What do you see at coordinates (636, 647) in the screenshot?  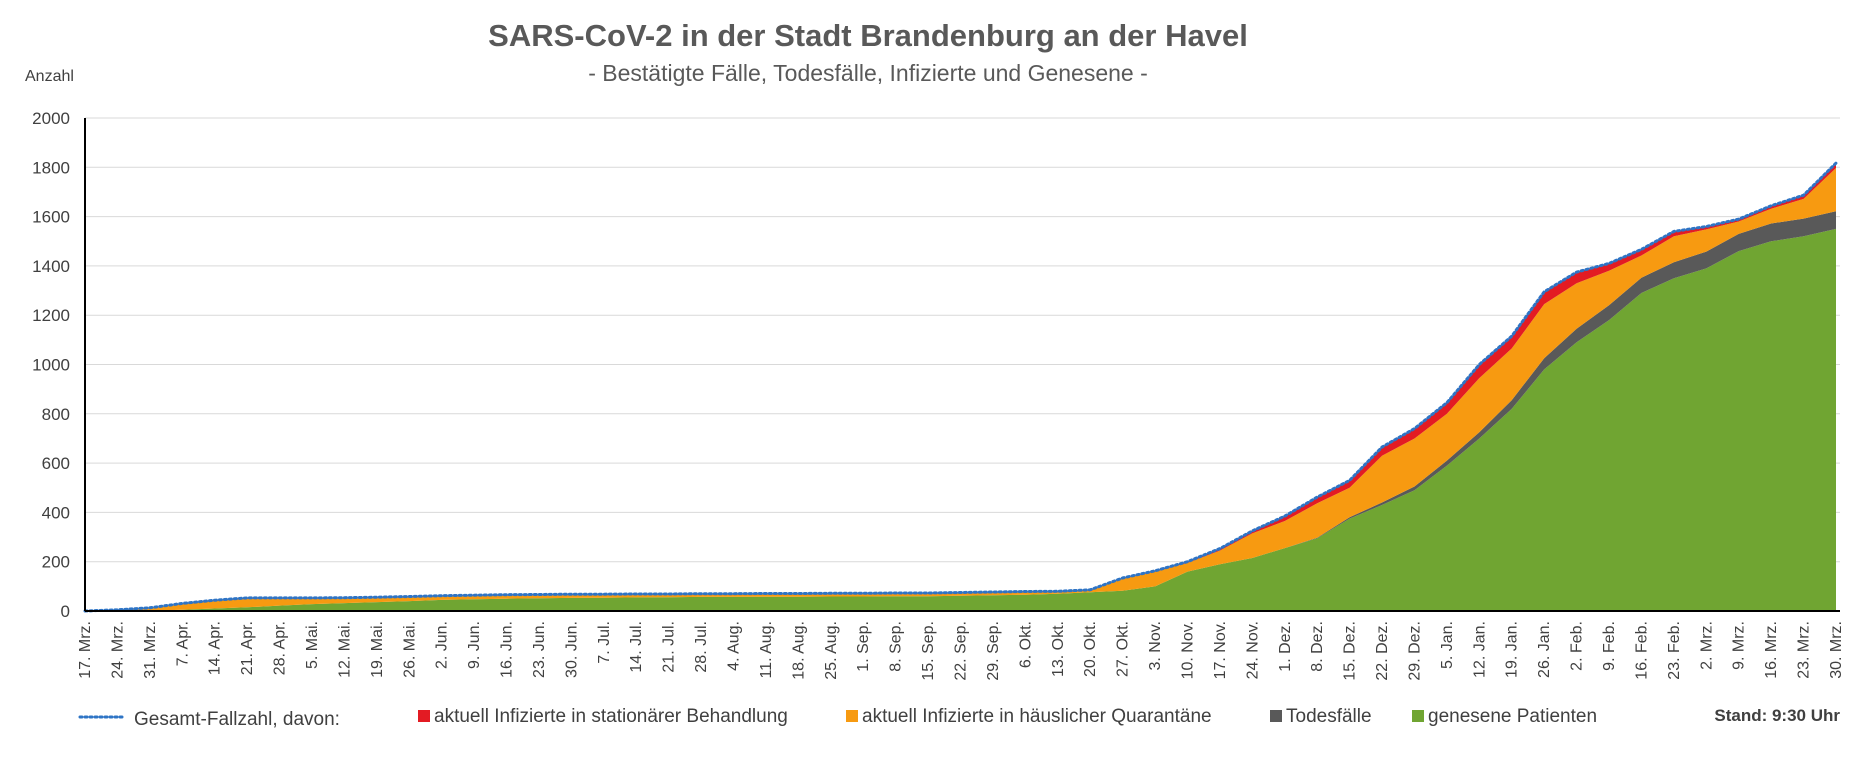 I see `x-tick-label: 14. Jul.` at bounding box center [636, 647].